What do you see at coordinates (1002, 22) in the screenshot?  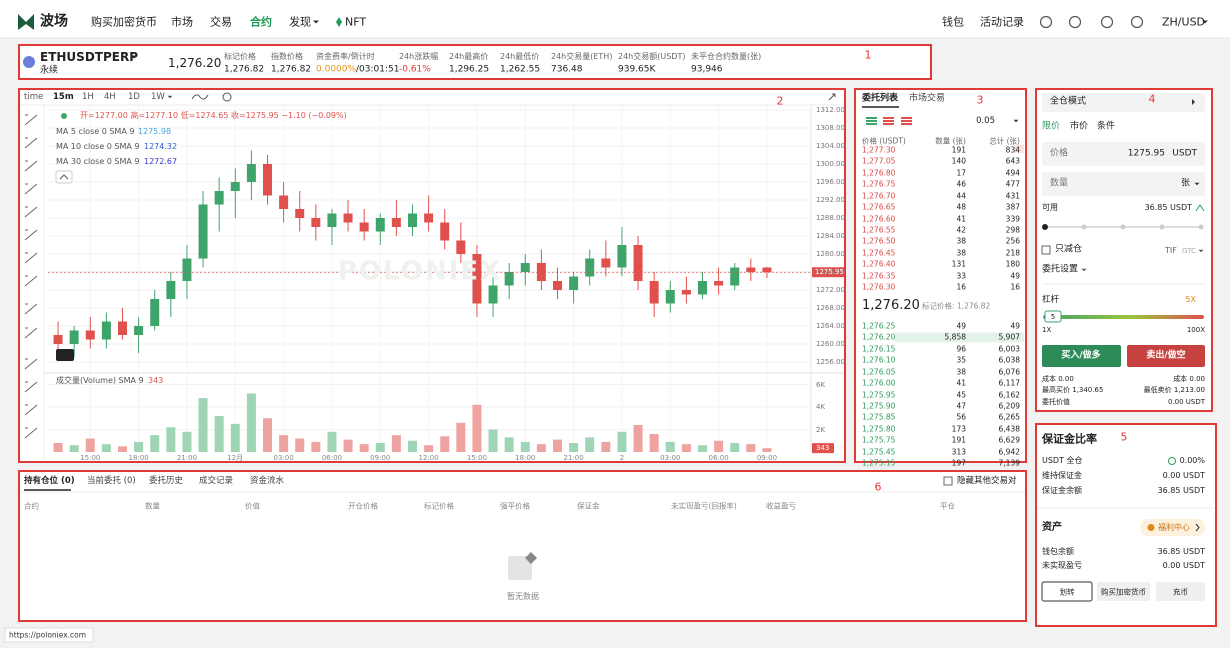 I see `nav-right: 活动记录` at bounding box center [1002, 22].